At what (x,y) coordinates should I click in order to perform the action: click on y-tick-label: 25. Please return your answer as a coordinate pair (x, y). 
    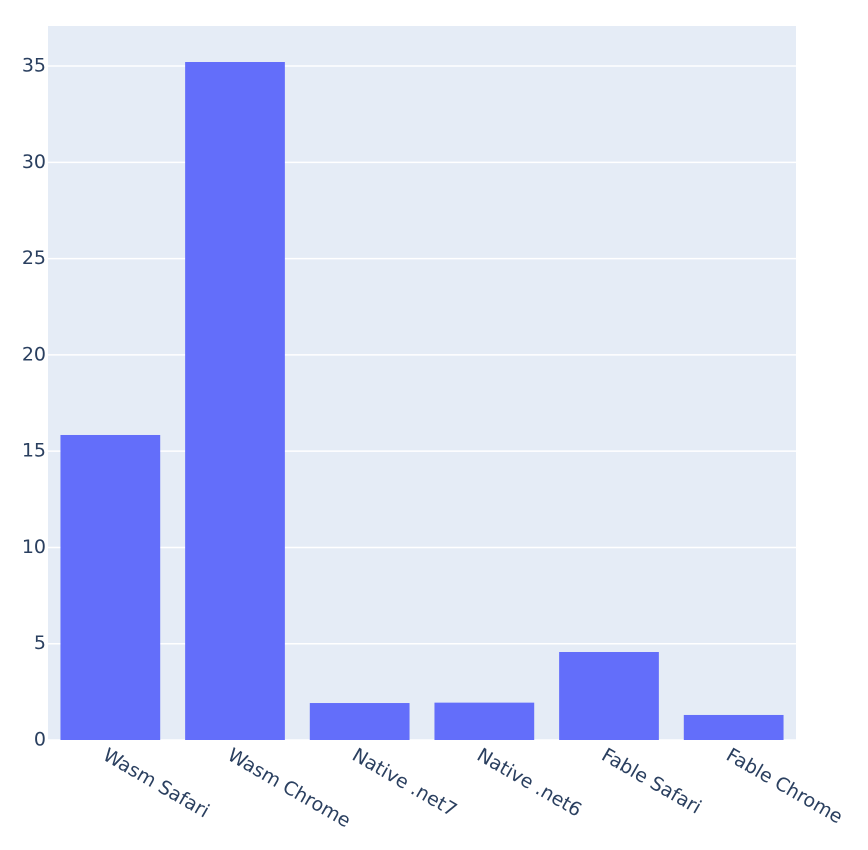
    Looking at the image, I should click on (34, 258).